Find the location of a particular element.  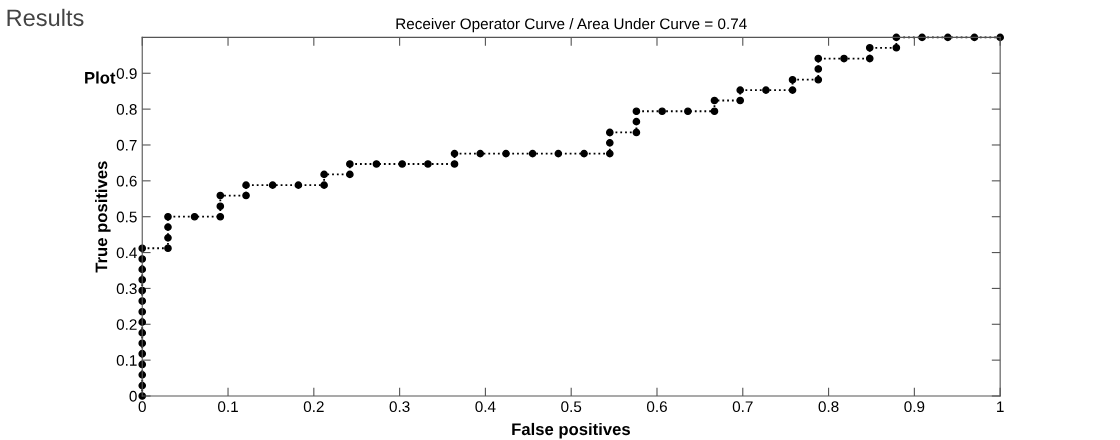

y-tick-label: 0.5 is located at coordinates (126, 217).